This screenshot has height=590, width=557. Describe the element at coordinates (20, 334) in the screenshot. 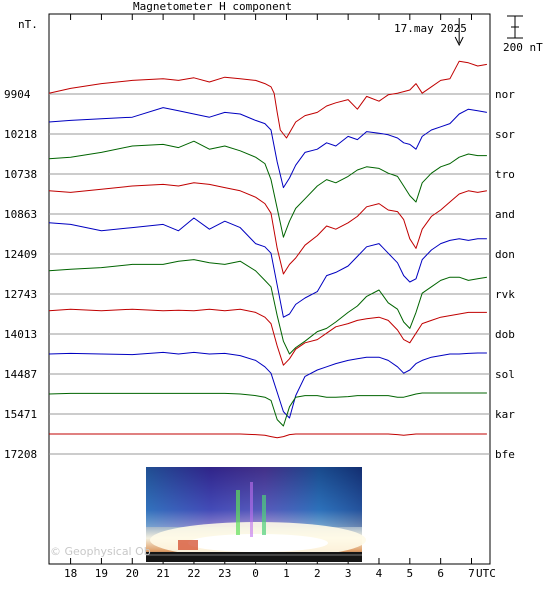

I see `baseline-label-dob: 14013` at that location.